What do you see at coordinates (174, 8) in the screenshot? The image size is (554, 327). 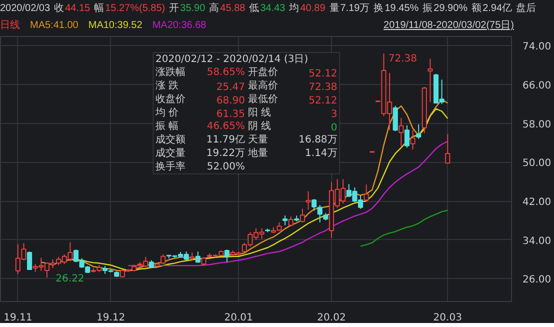 I see `text: 开` at bounding box center [174, 8].